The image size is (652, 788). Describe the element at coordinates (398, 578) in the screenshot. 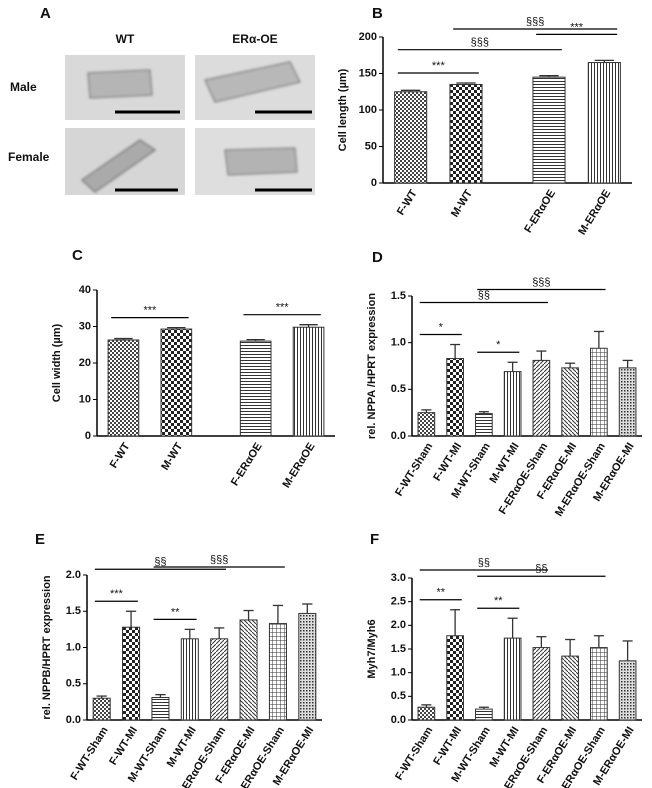

I see `y-tick-label: 3.0` at that location.